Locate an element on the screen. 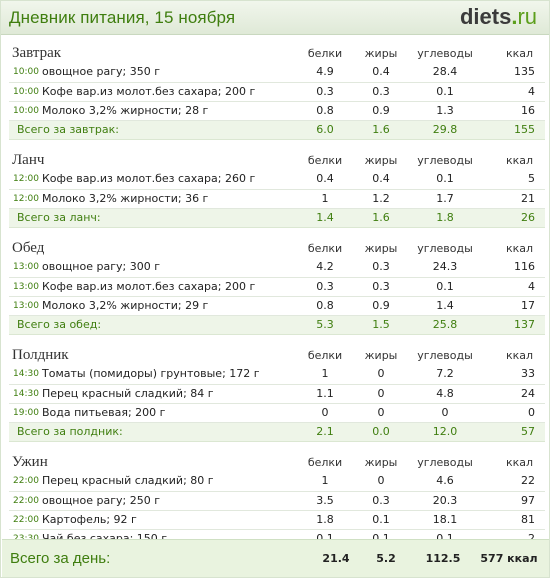 The width and height of the screenshot is (550, 578). food-row: 22:00 овощное рагу; 250 г 3.5 0.3 20.3 97 is located at coordinates (277, 501).